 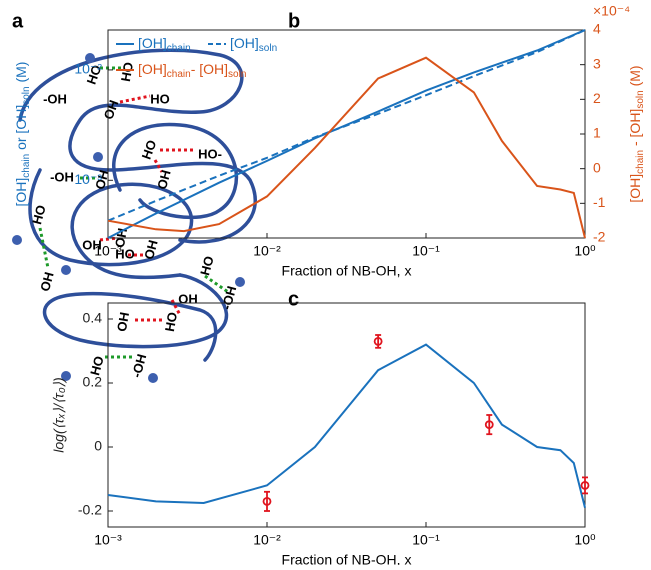 I want to click on y2-tick-label: -1, so click(x=599, y=202).